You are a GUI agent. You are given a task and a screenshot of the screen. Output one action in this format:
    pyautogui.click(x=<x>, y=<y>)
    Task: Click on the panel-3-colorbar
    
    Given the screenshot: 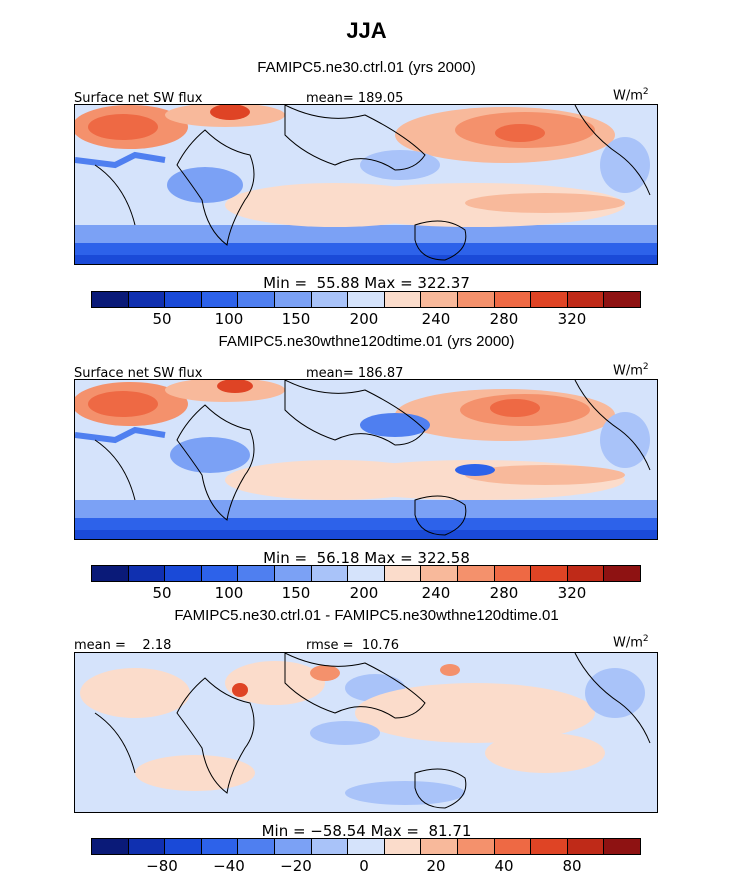 What is the action you would take?
    pyautogui.click(x=366, y=846)
    